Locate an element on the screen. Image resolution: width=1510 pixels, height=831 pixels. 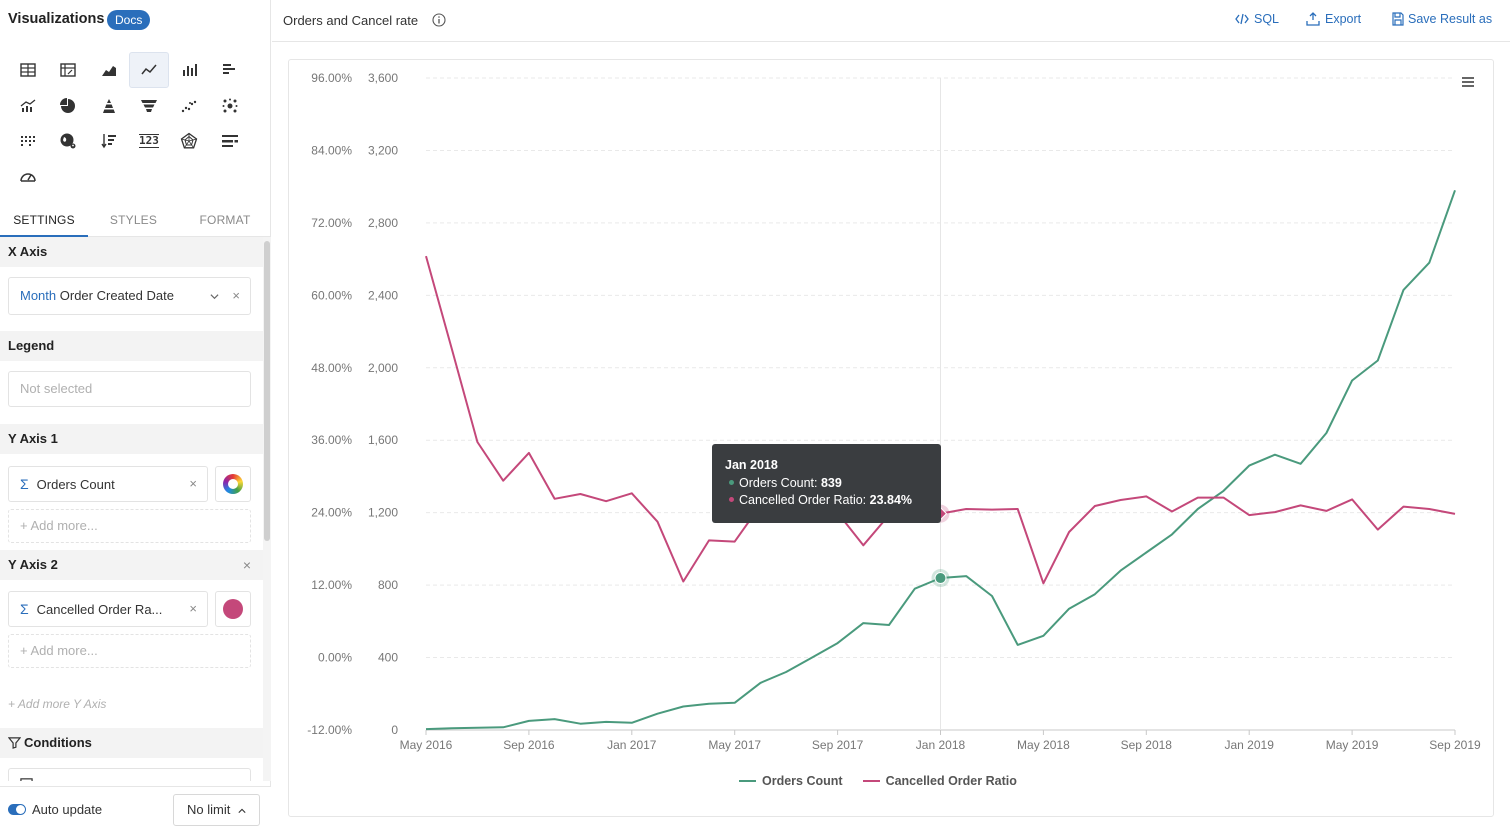
chevron-down-icon is located at coordinates (214, 296).